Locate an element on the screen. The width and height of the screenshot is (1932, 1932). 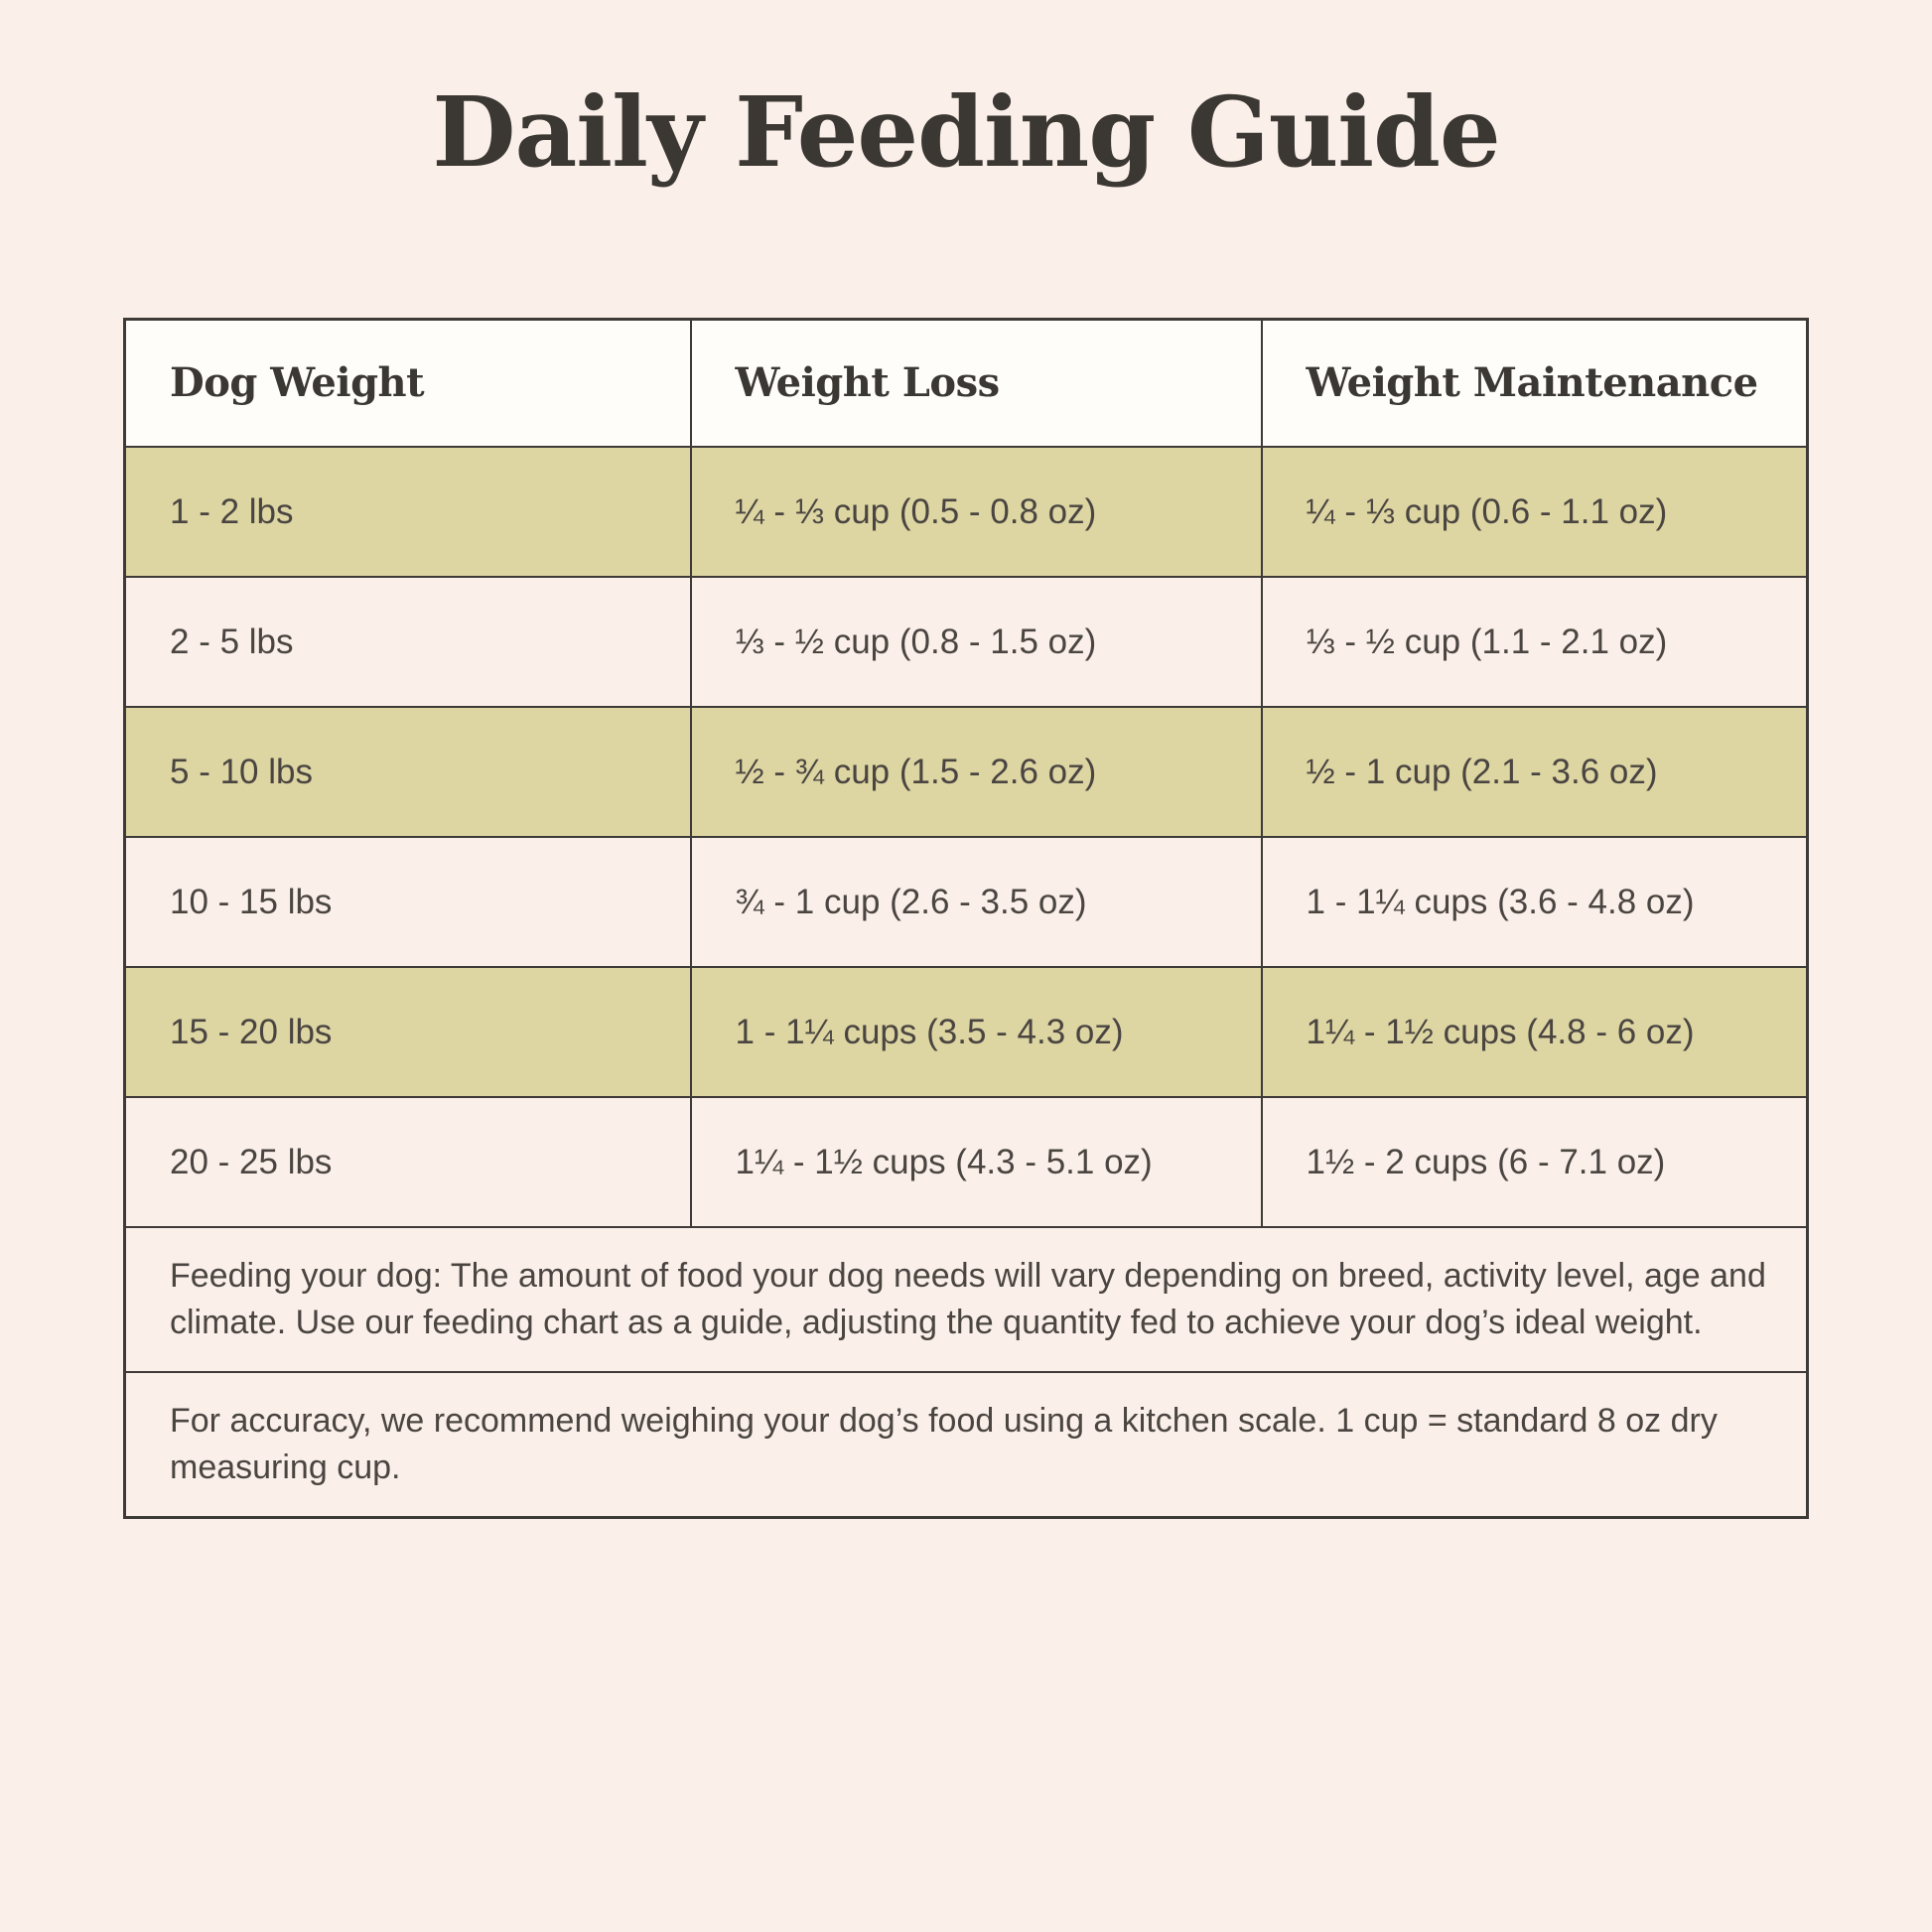
cell-weight-loss: ½ - ¾ cup (1.5 - 2.6 oz) is located at coordinates (976, 772).